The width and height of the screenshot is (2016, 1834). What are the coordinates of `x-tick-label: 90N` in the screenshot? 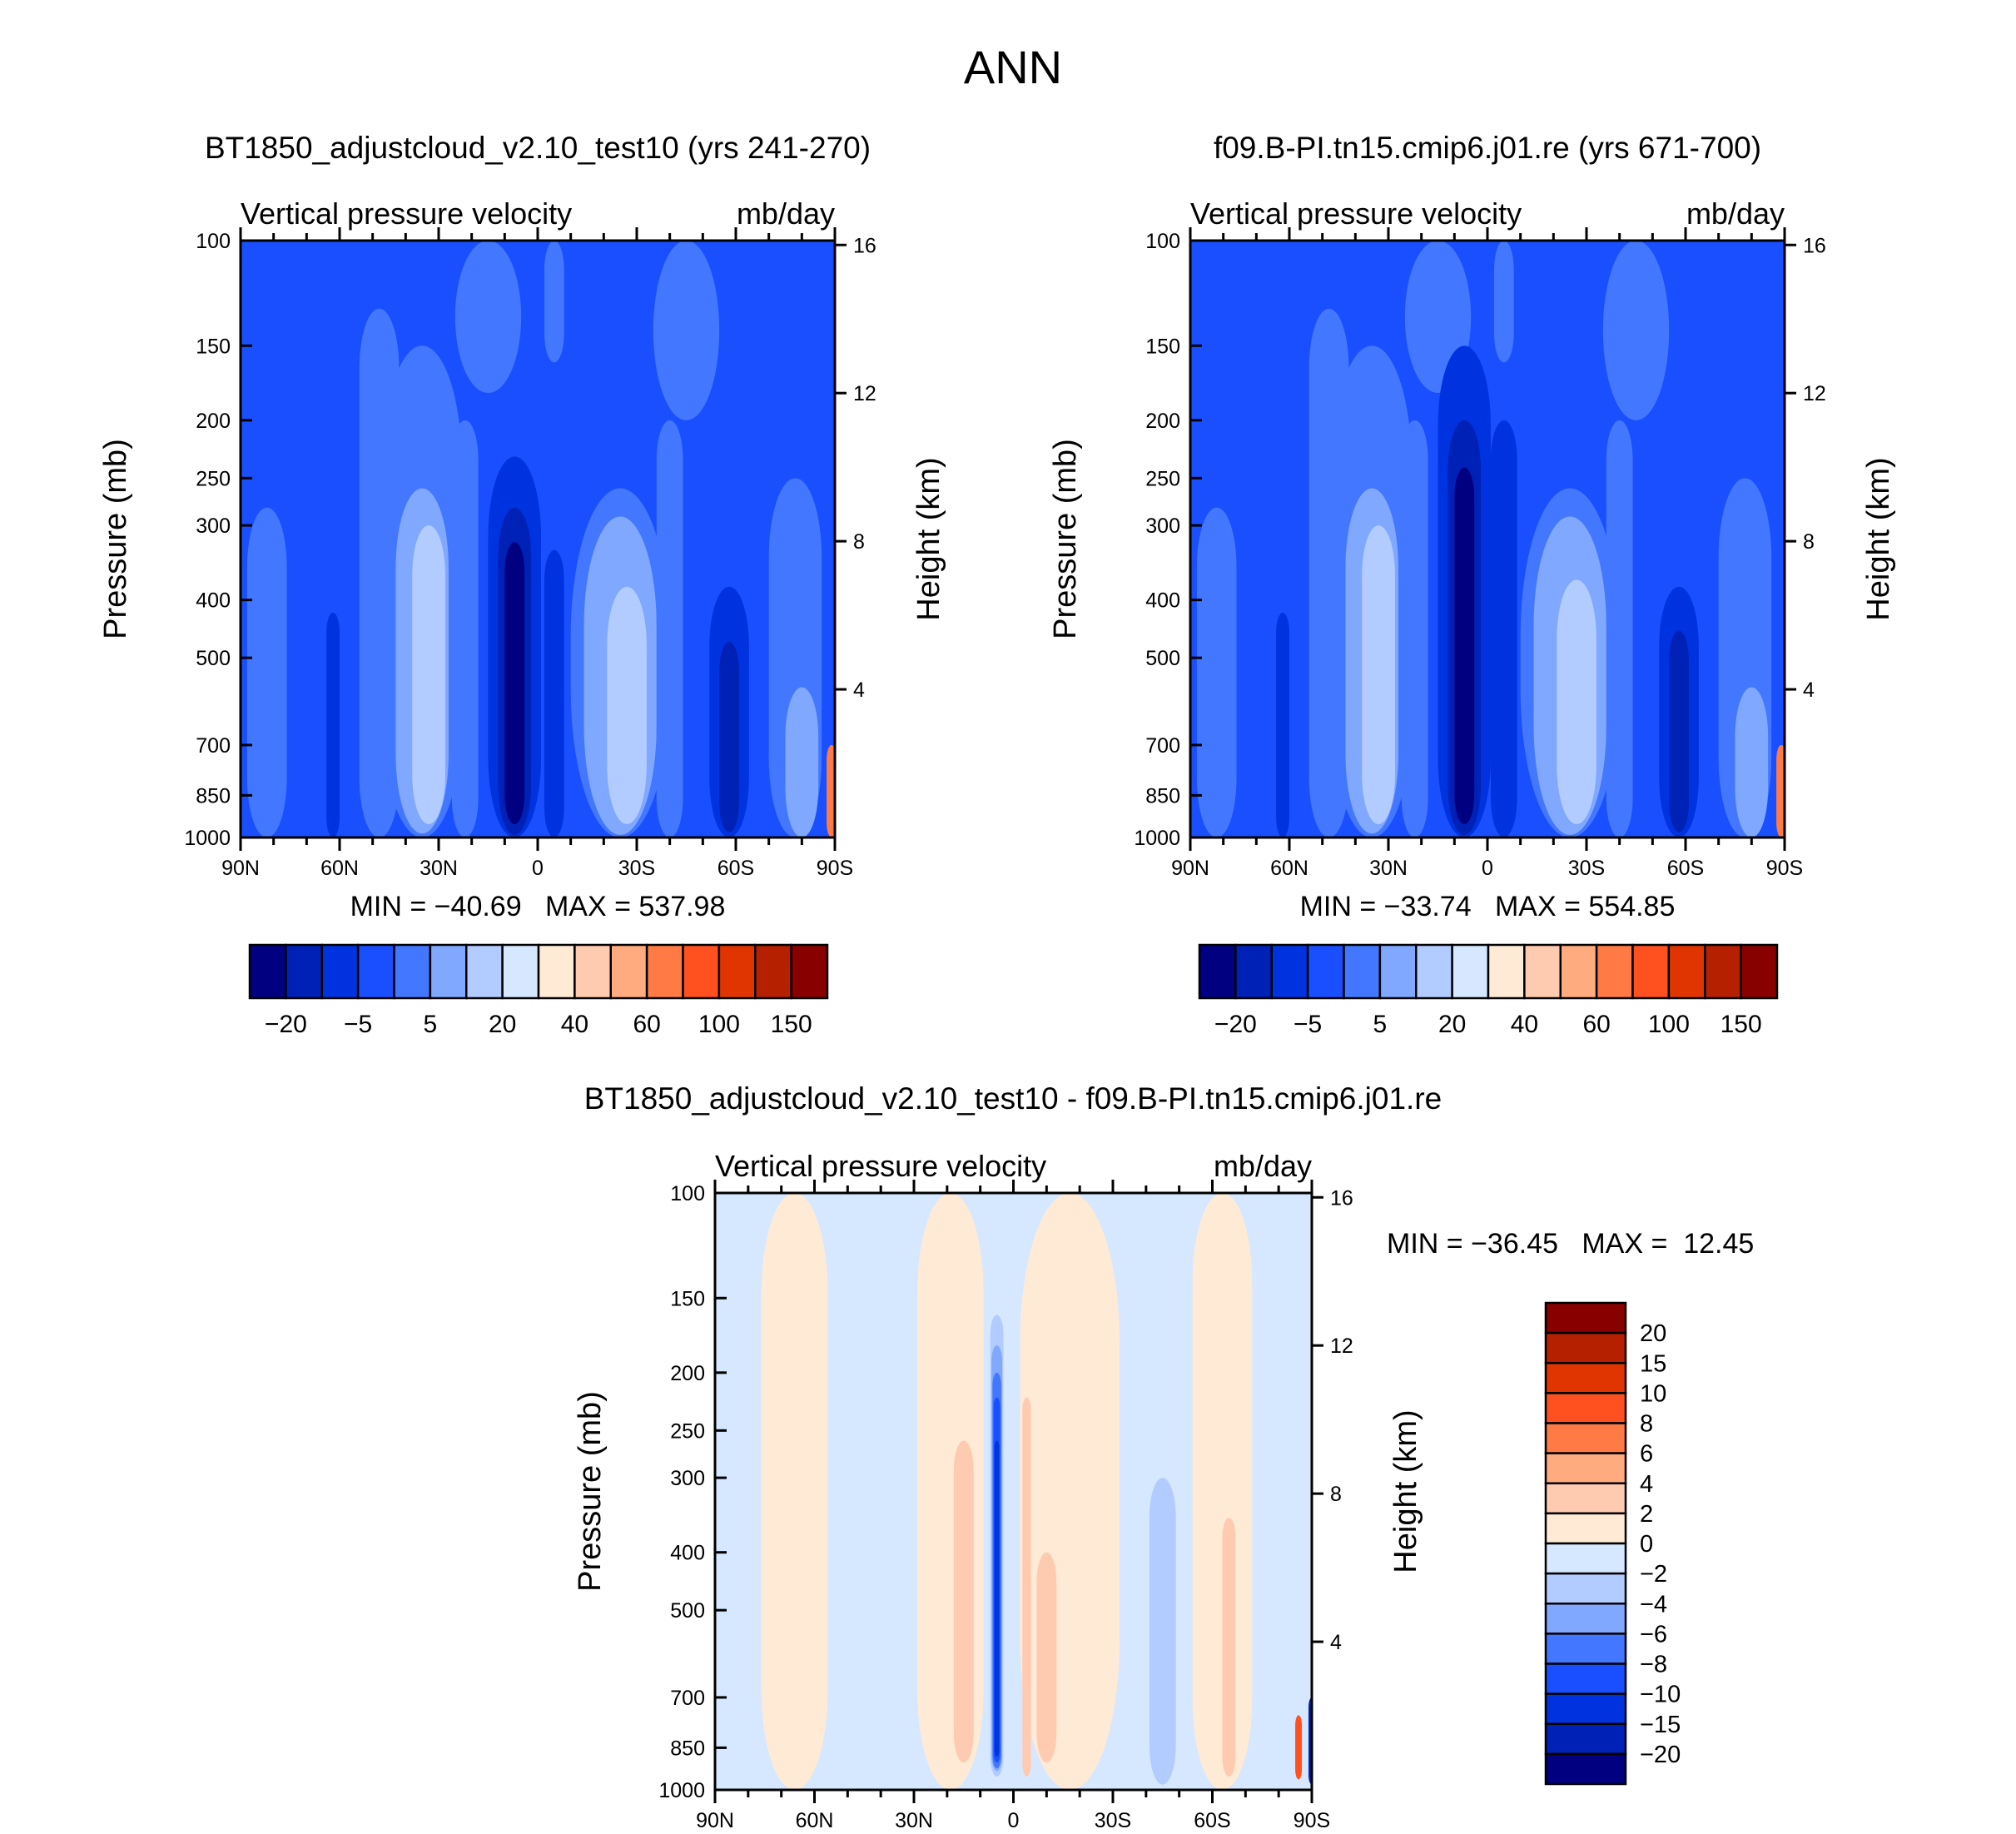 It's located at (1190, 868).